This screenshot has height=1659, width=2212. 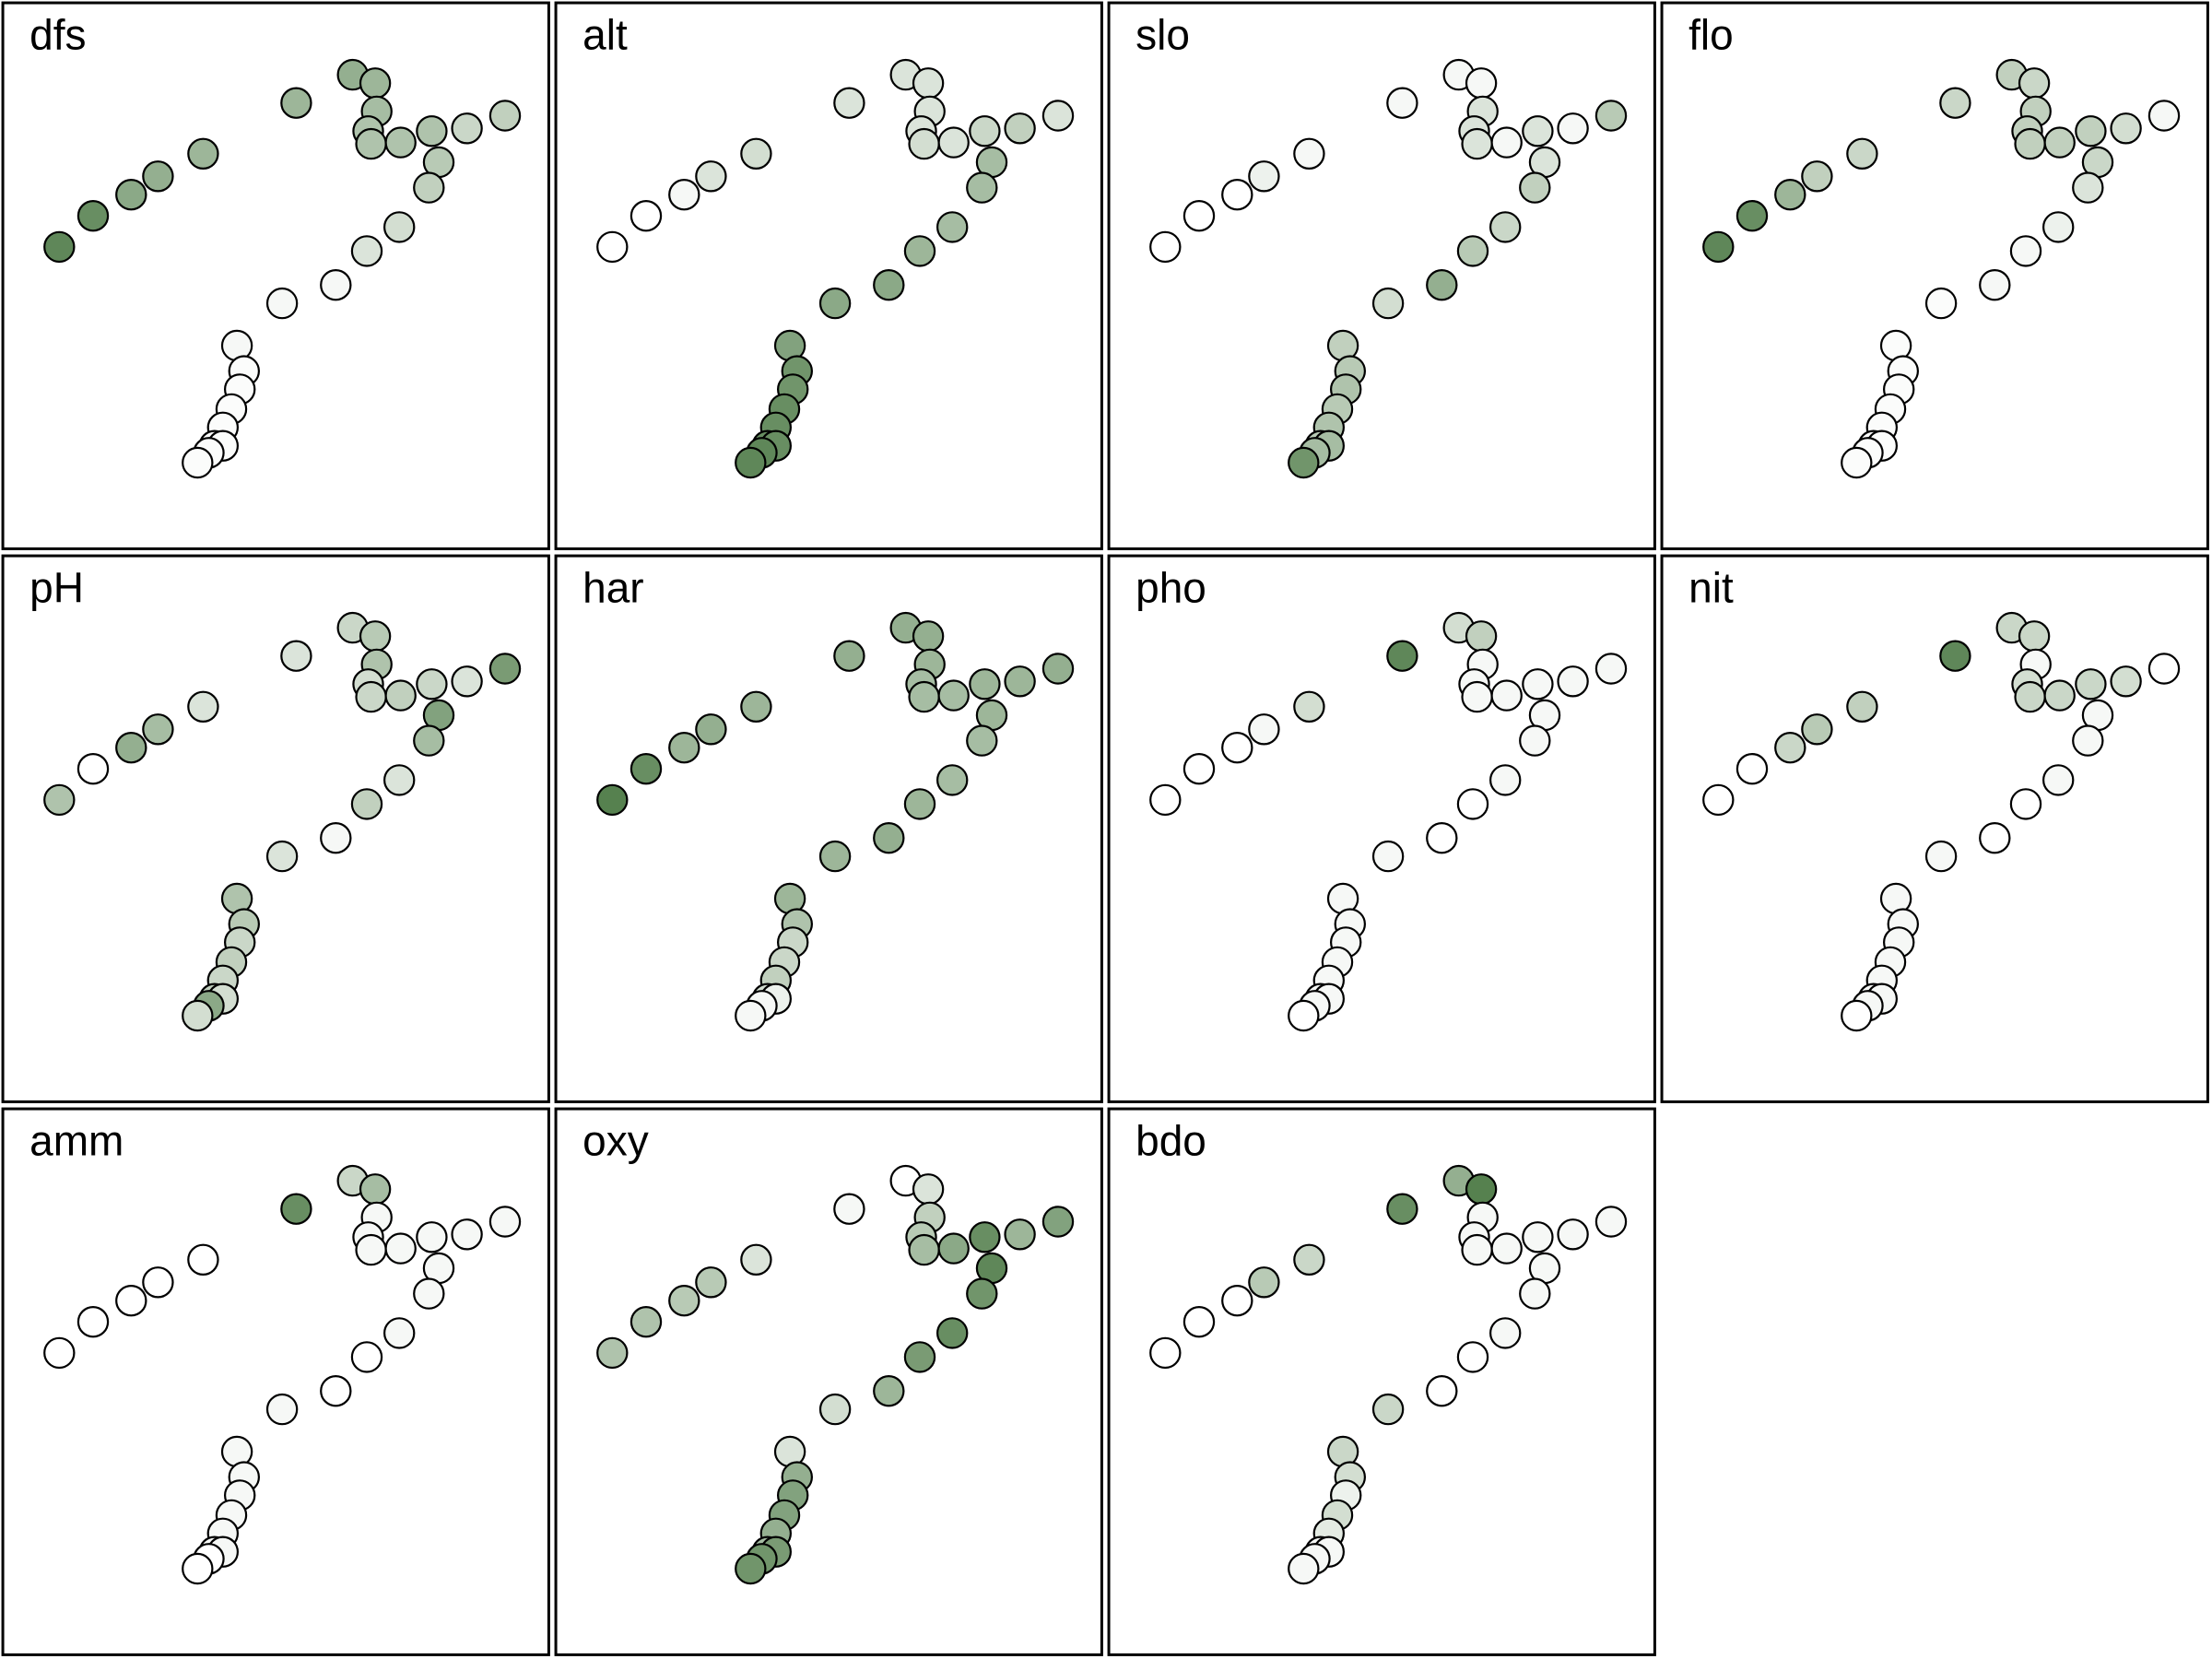 I want to click on panel-bdo: bdo, so click(x=1381, y=1381).